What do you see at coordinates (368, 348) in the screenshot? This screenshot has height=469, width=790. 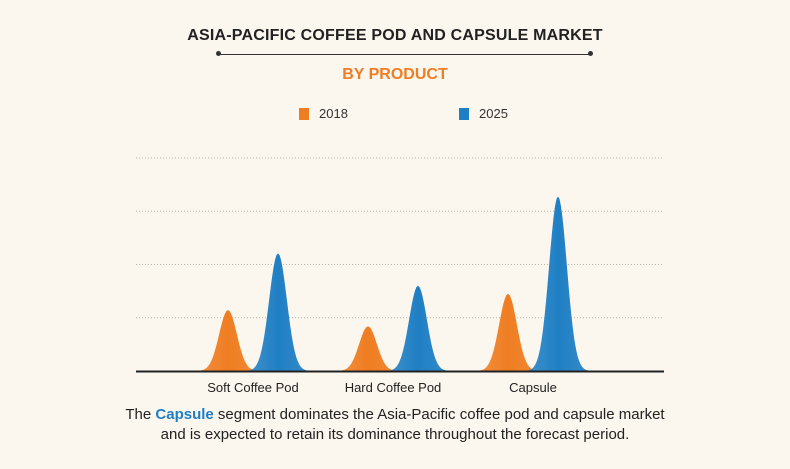 I see `peak-2018-hard-coffee-pod` at bounding box center [368, 348].